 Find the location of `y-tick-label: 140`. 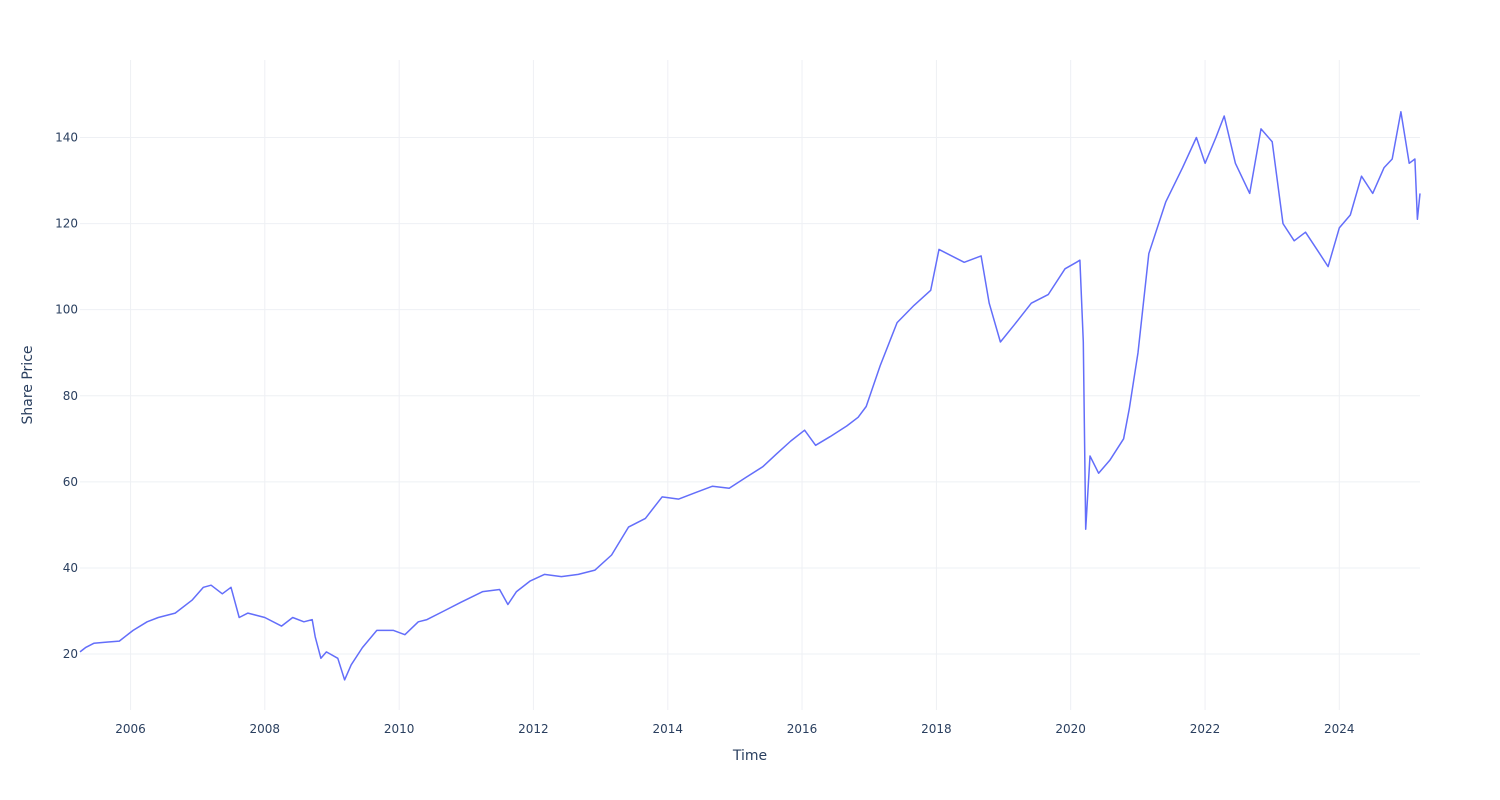

y-tick-label: 140 is located at coordinates (66, 137).